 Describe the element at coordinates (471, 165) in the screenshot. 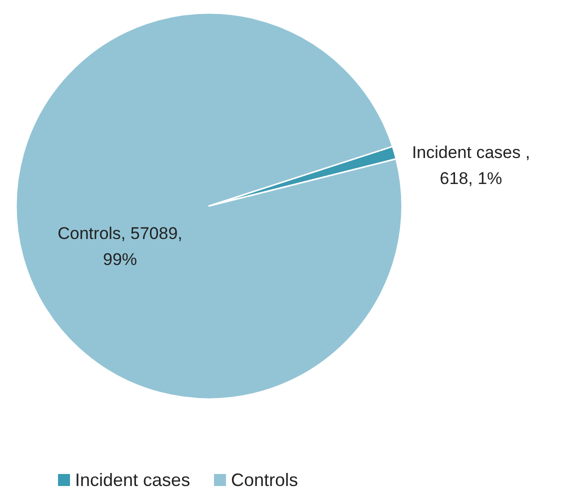

I see `data-label: Incident cases , 618, 1%` at that location.